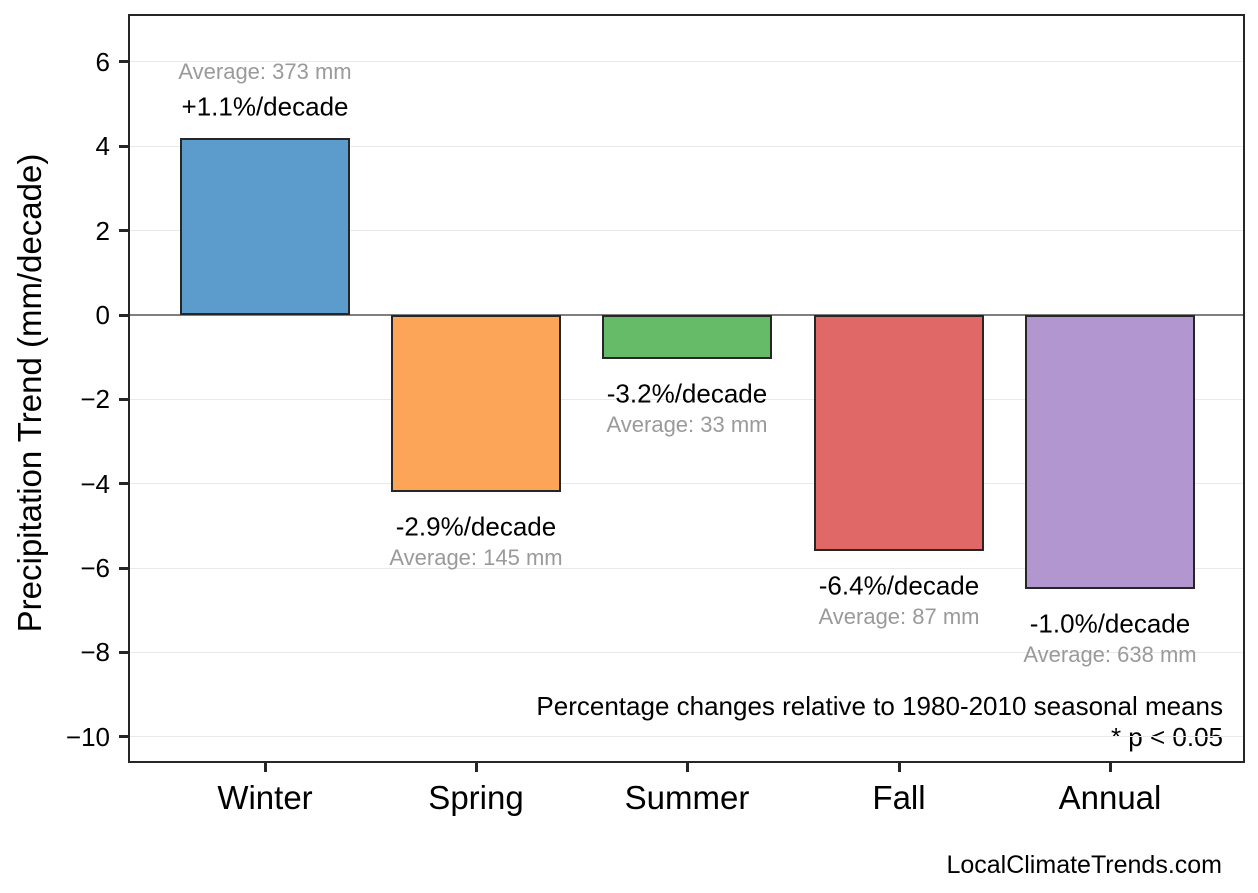 The width and height of the screenshot is (1258, 893). I want to click on y-tick-label: −8, so click(95, 652).